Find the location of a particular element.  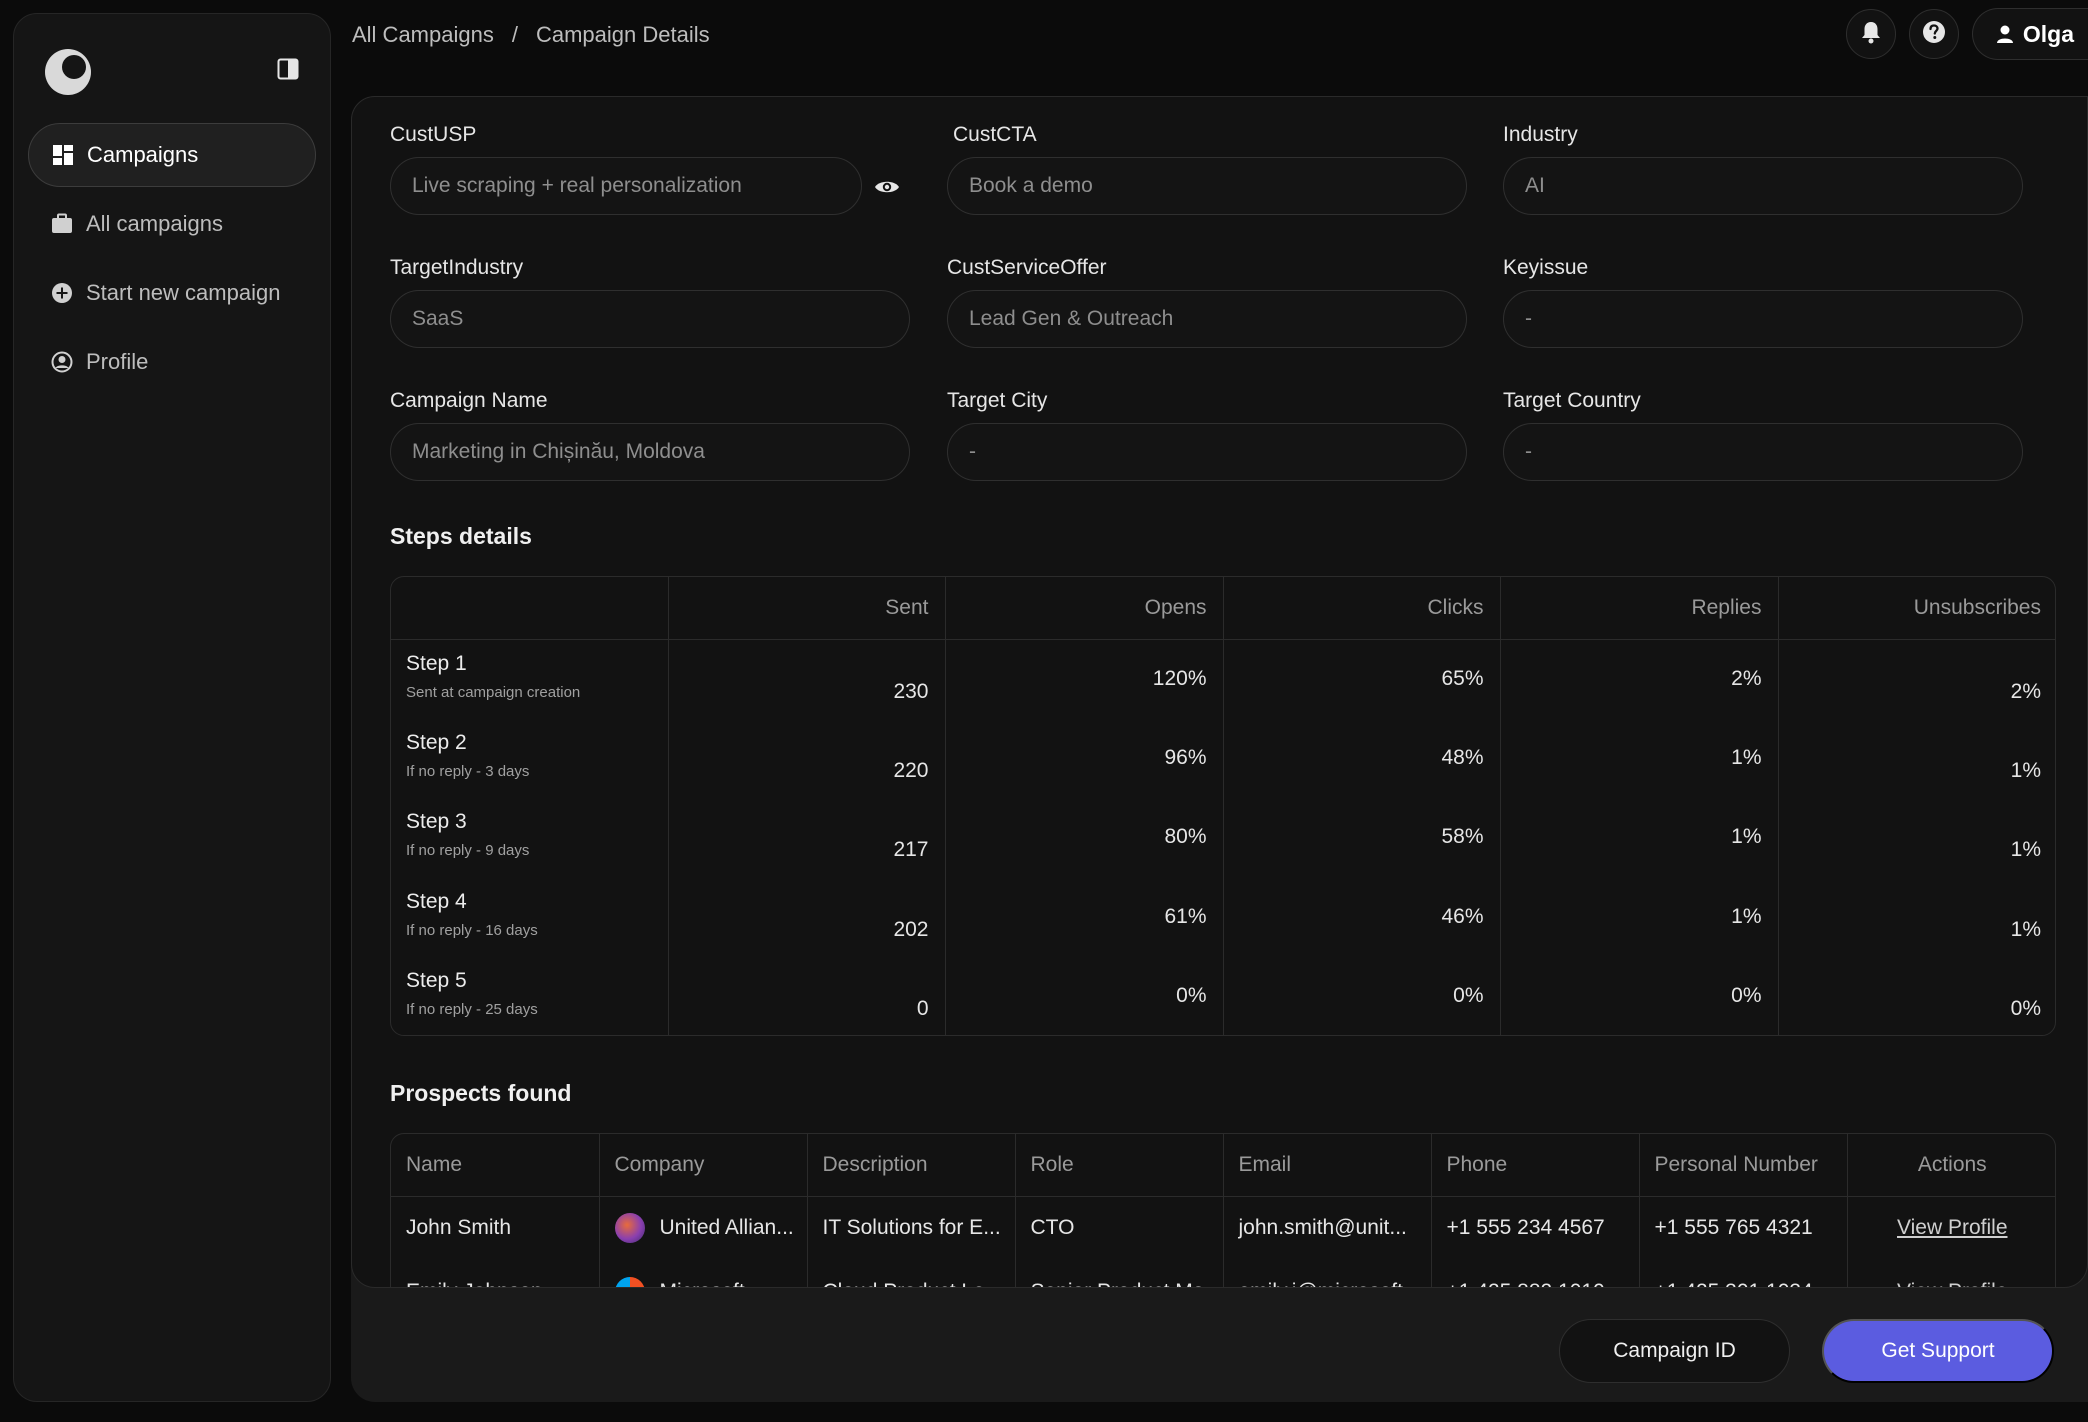

target-city-label: Target City is located at coordinates (997, 400).